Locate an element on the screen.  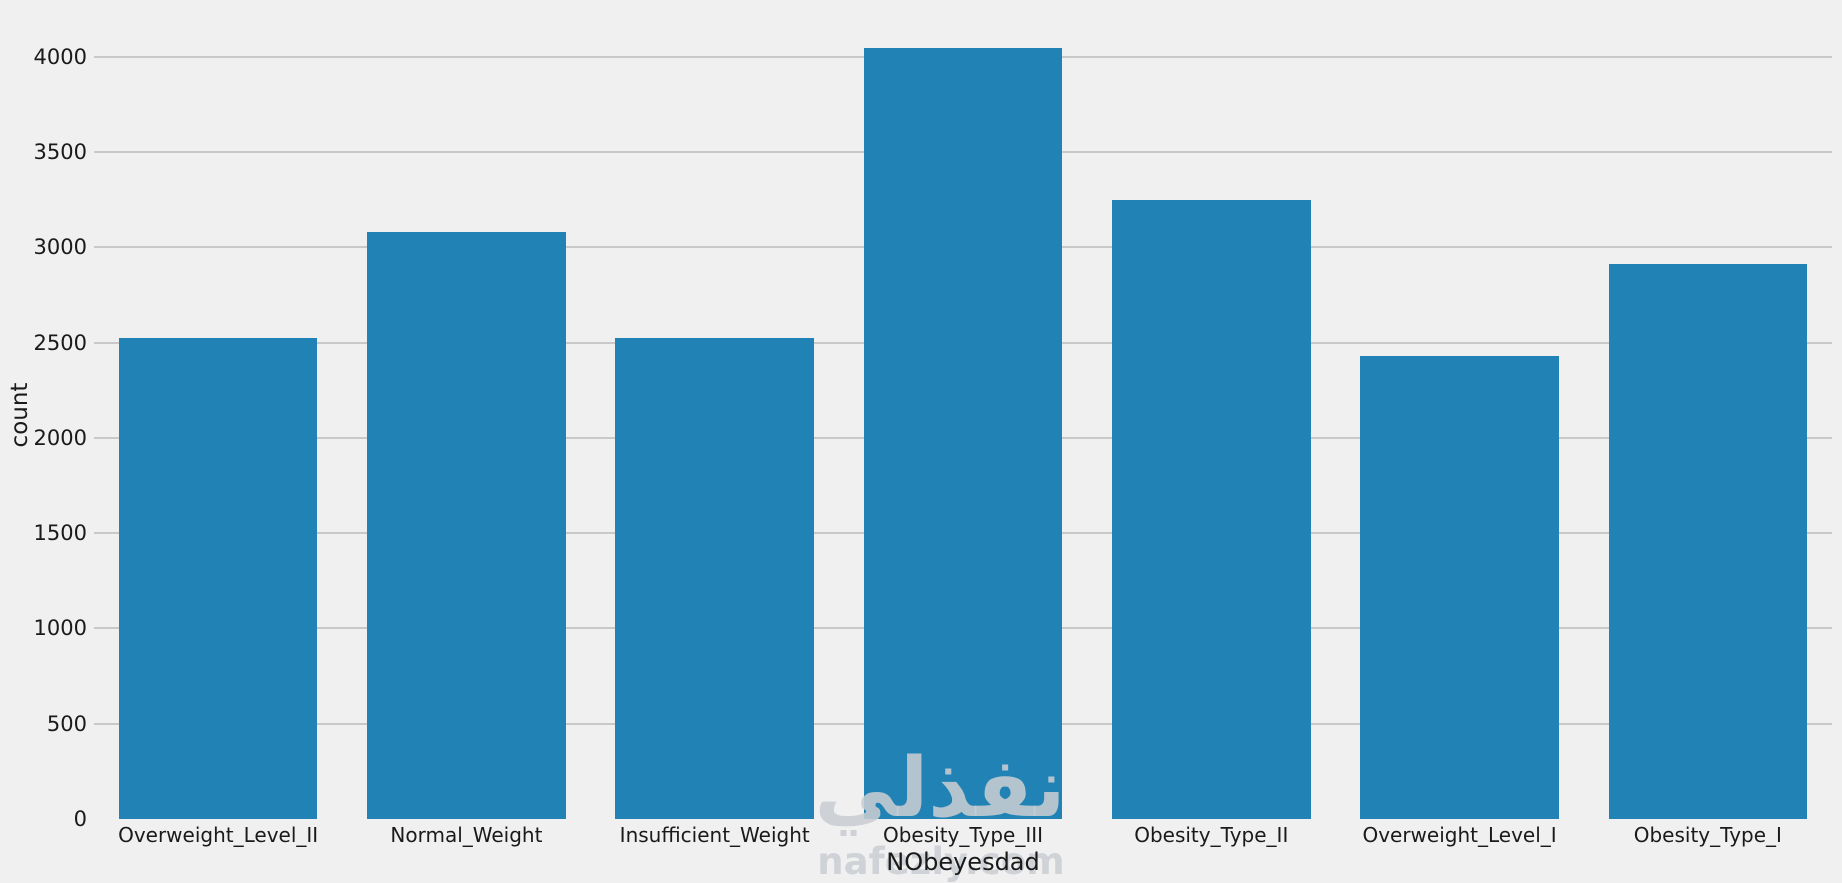
bar-Obesity_Type_II is located at coordinates (1211, 509).